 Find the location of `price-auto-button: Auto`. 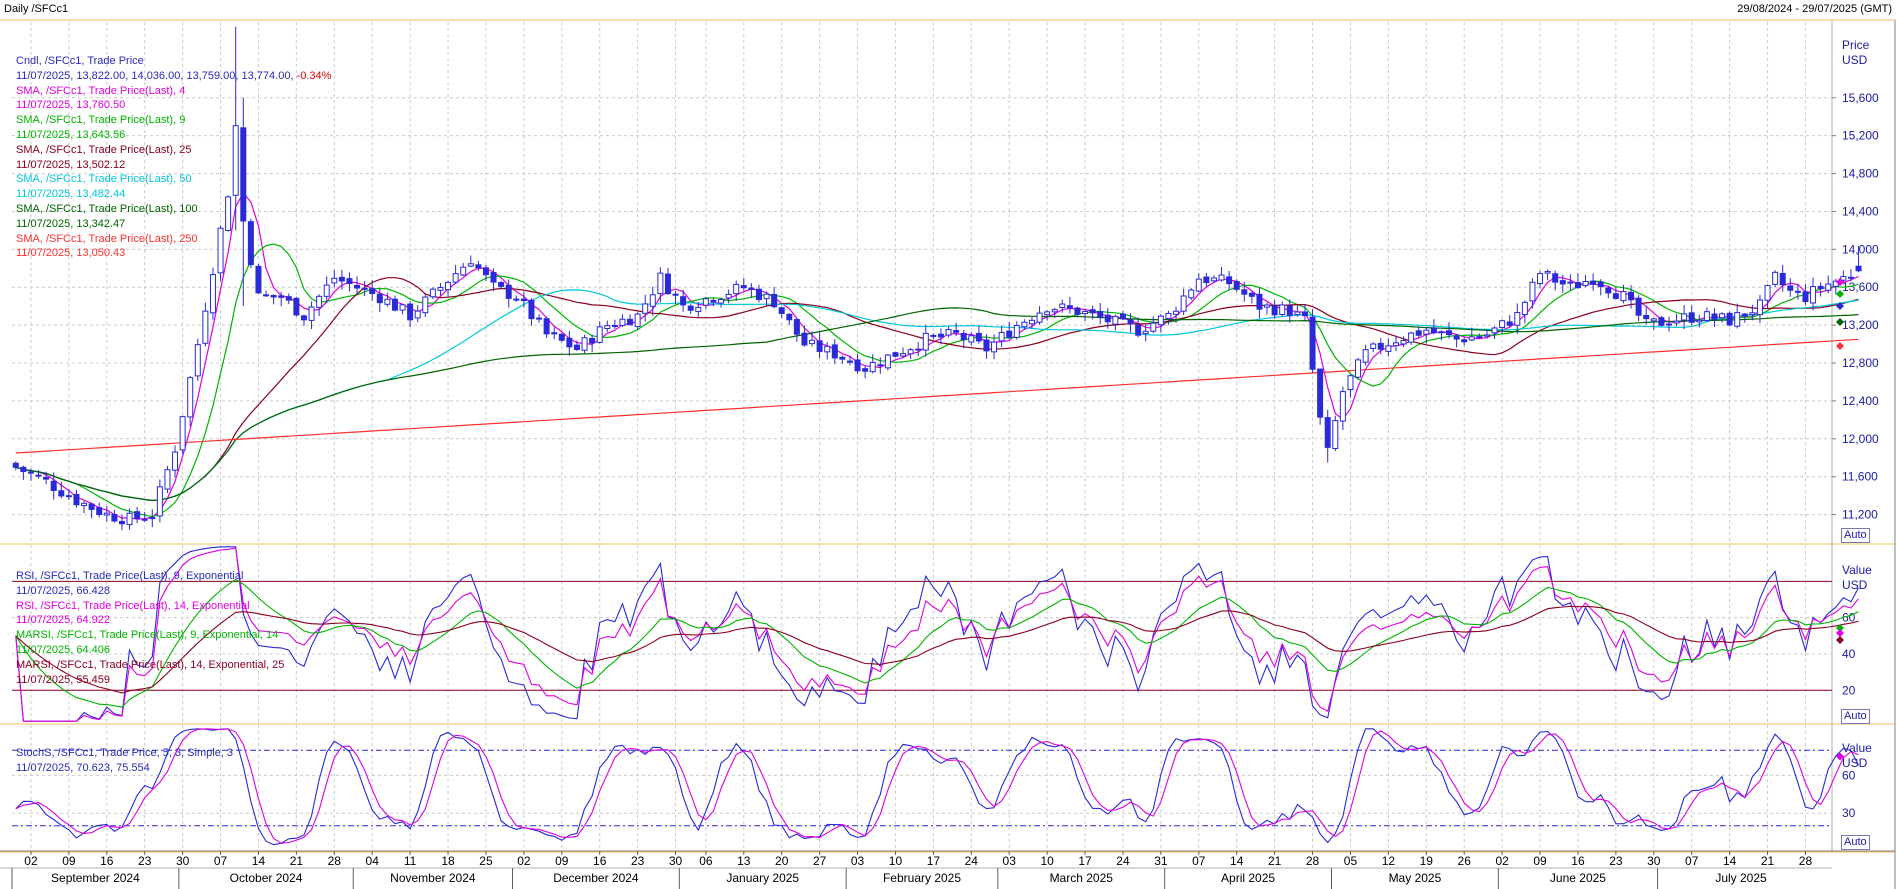

price-auto-button: Auto is located at coordinates (1855, 535).